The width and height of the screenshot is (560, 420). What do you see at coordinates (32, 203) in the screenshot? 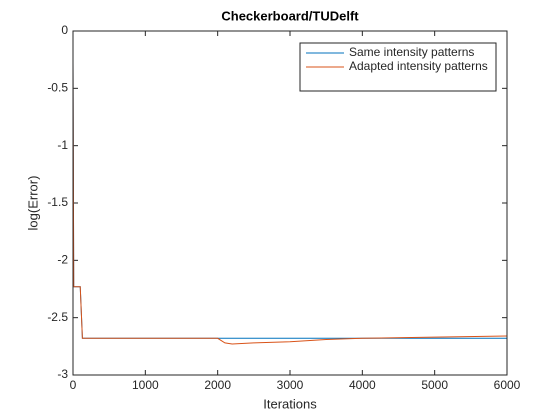
I see `y-axis-label: log(Error)` at bounding box center [32, 203].